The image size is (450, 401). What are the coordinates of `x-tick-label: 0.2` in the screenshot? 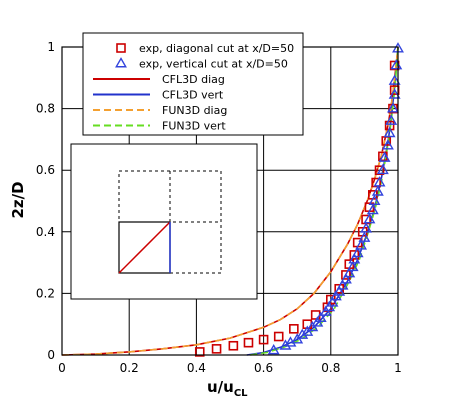 It's located at (129, 368).